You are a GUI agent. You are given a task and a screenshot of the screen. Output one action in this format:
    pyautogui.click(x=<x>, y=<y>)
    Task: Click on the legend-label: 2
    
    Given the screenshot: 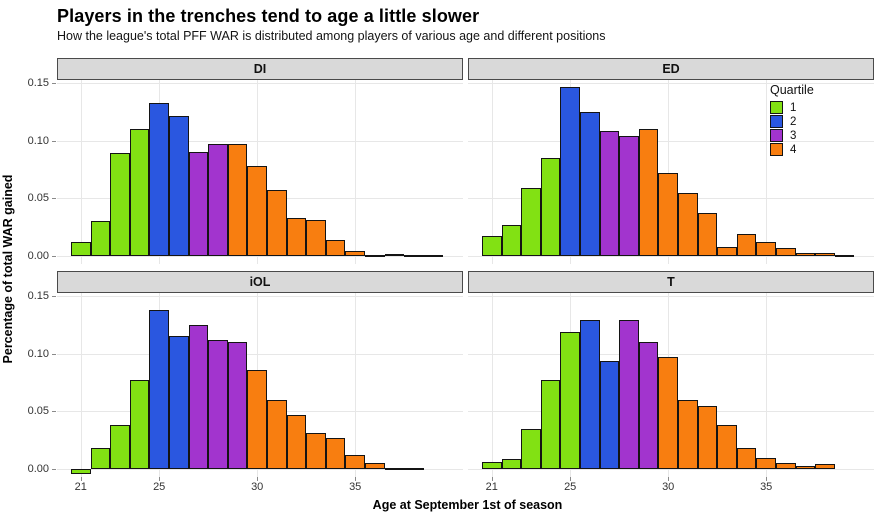 What is the action you would take?
    pyautogui.click(x=793, y=121)
    